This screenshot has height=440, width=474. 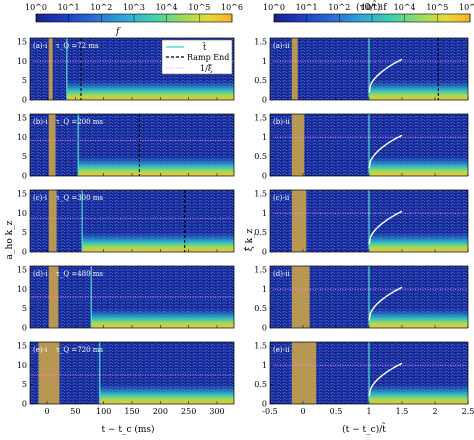 I want to click on panel-label: (e)-i, so click(x=40, y=350).